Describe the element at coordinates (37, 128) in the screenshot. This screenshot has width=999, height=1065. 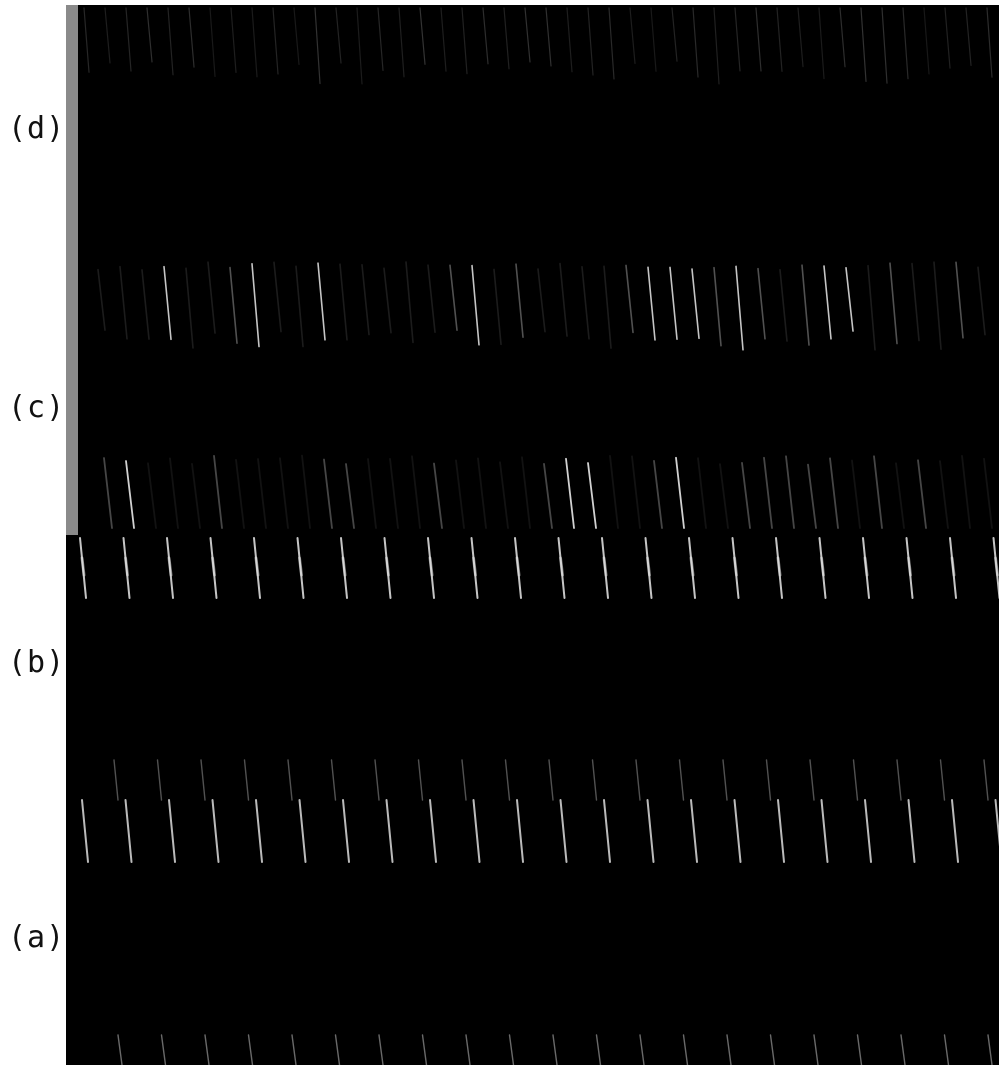
I see `panel-label-d: (d)` at that location.